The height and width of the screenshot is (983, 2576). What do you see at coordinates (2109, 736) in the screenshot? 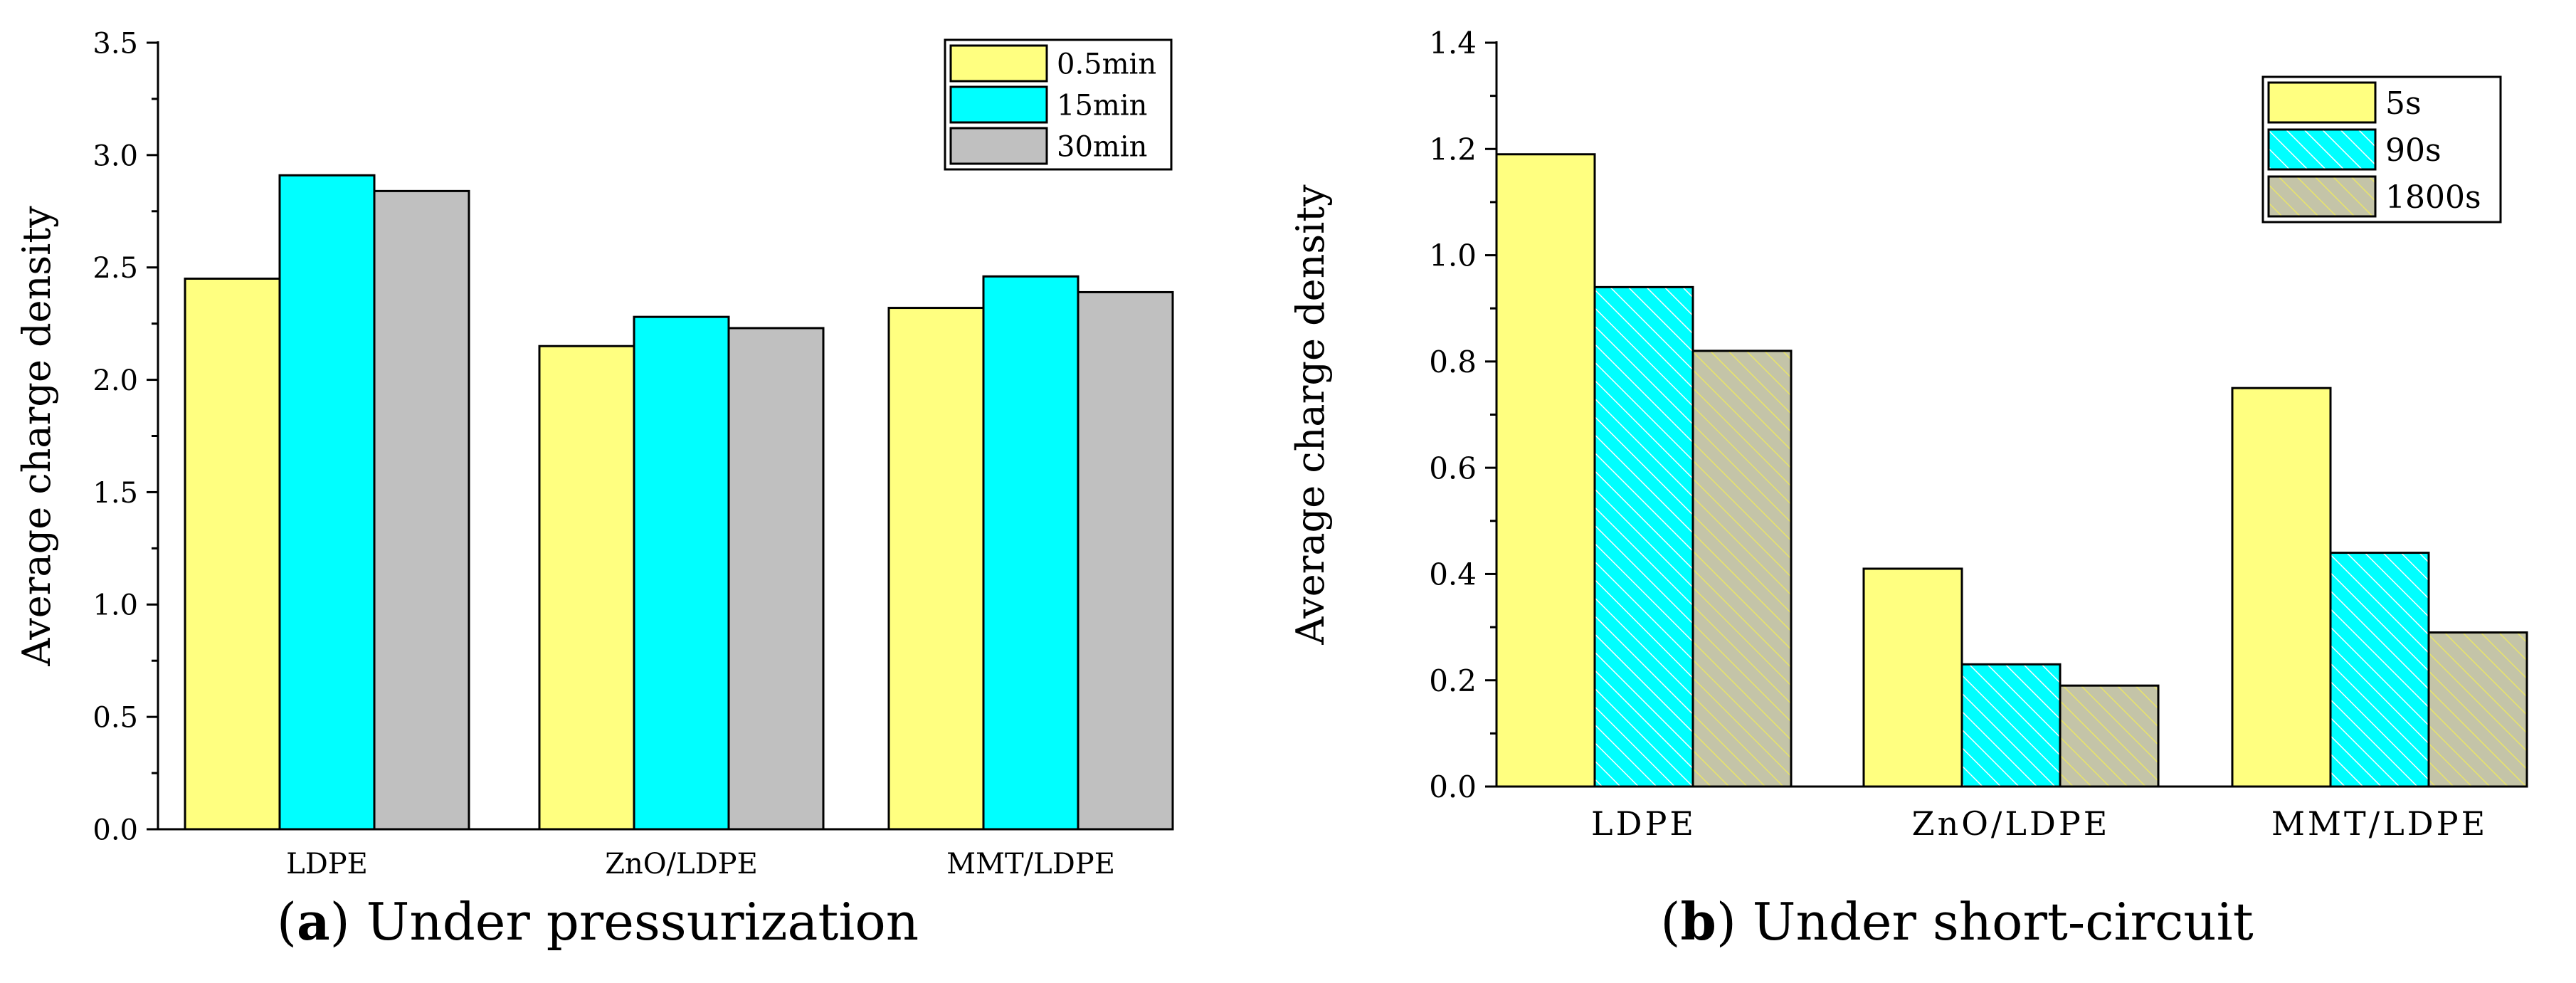
I see `bar-b-1800s-ZnO/LDPE` at bounding box center [2109, 736].